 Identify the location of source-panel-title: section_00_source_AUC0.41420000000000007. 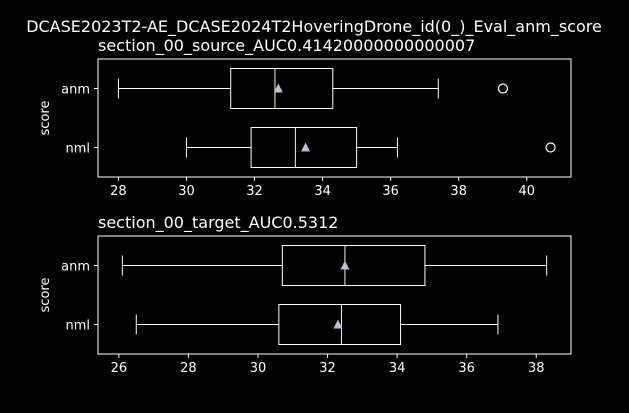
(286, 46).